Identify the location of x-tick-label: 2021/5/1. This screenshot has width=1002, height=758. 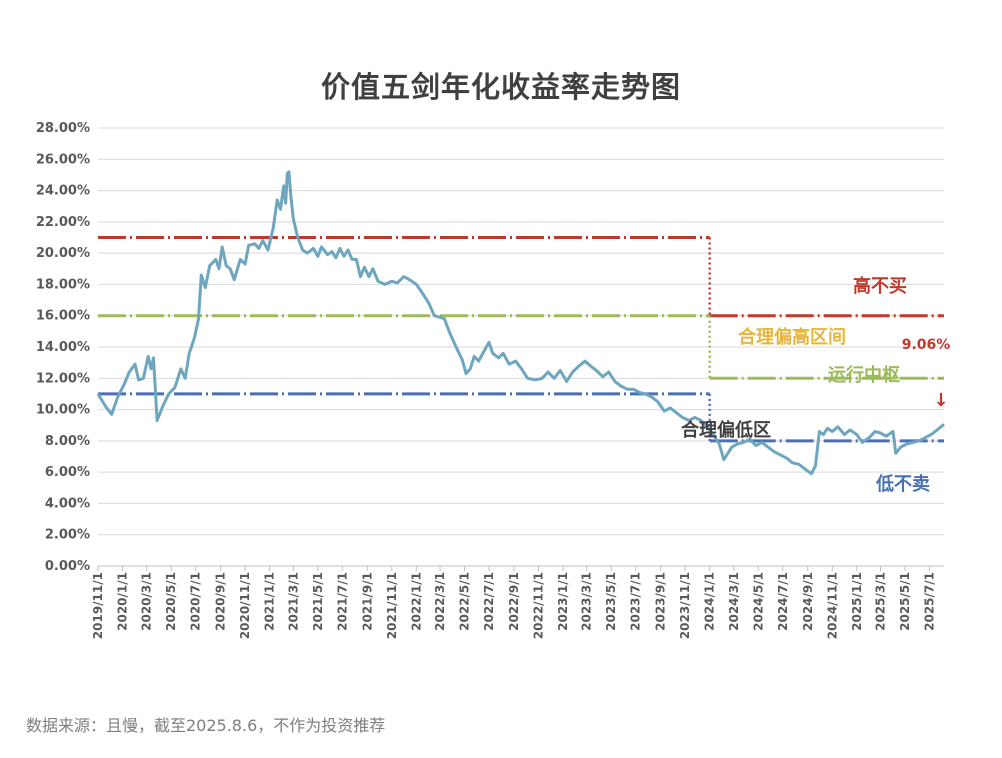
(318, 601).